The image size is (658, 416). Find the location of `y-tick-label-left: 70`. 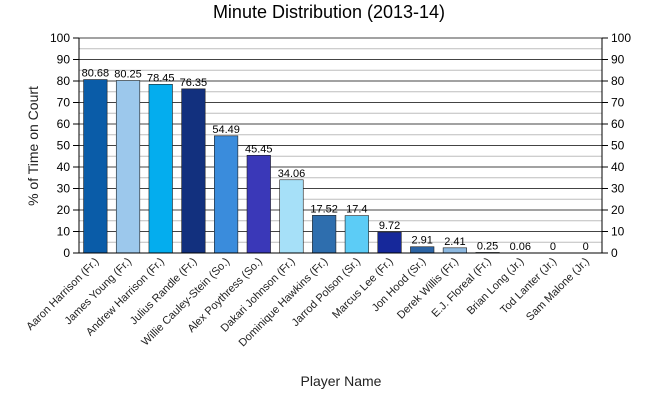

y-tick-label-left: 70 is located at coordinates (64, 103).